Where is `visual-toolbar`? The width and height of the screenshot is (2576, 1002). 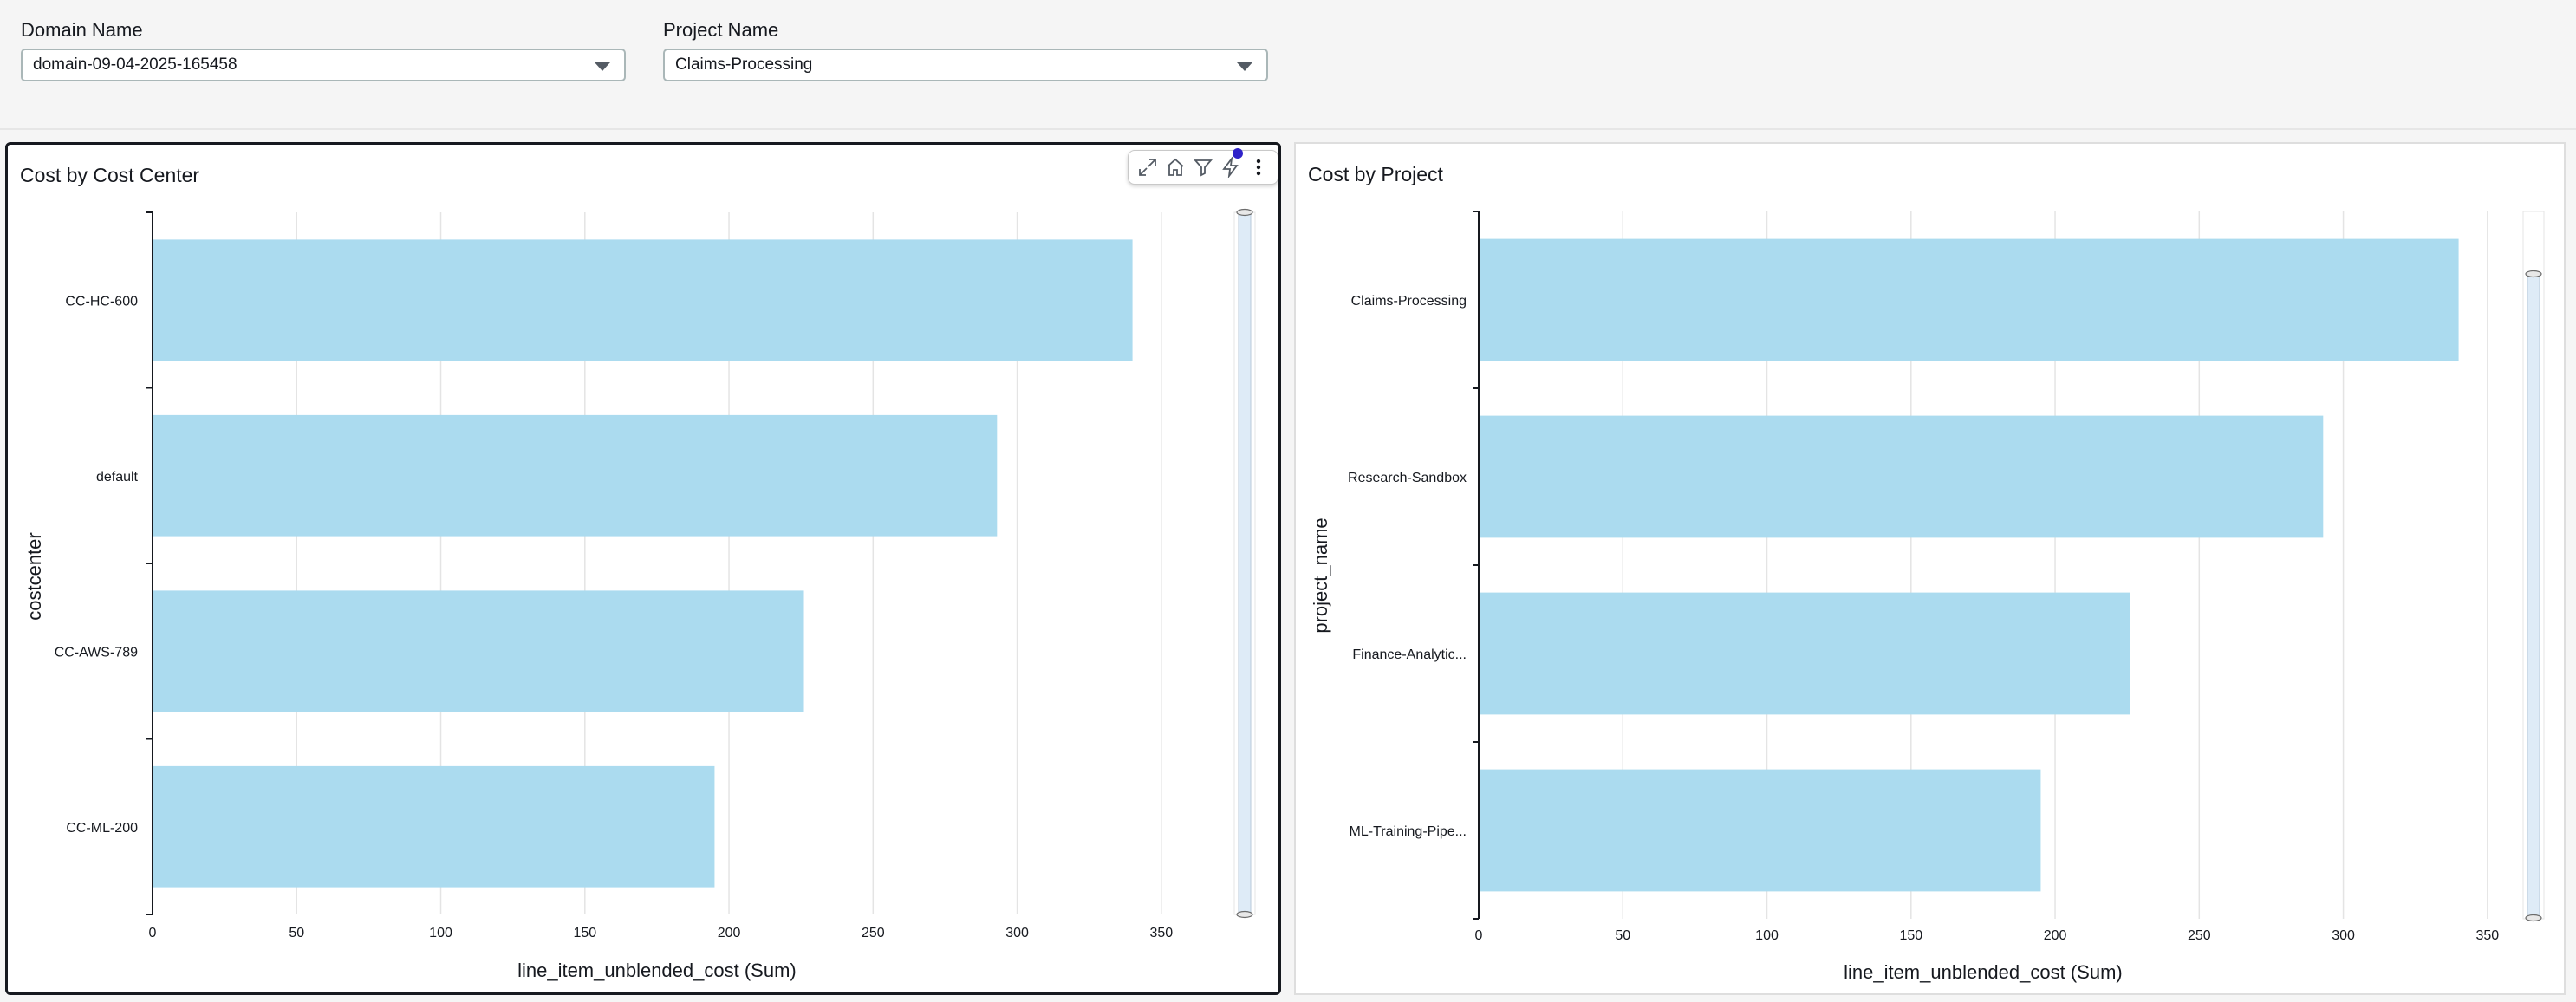 visual-toolbar is located at coordinates (1203, 166).